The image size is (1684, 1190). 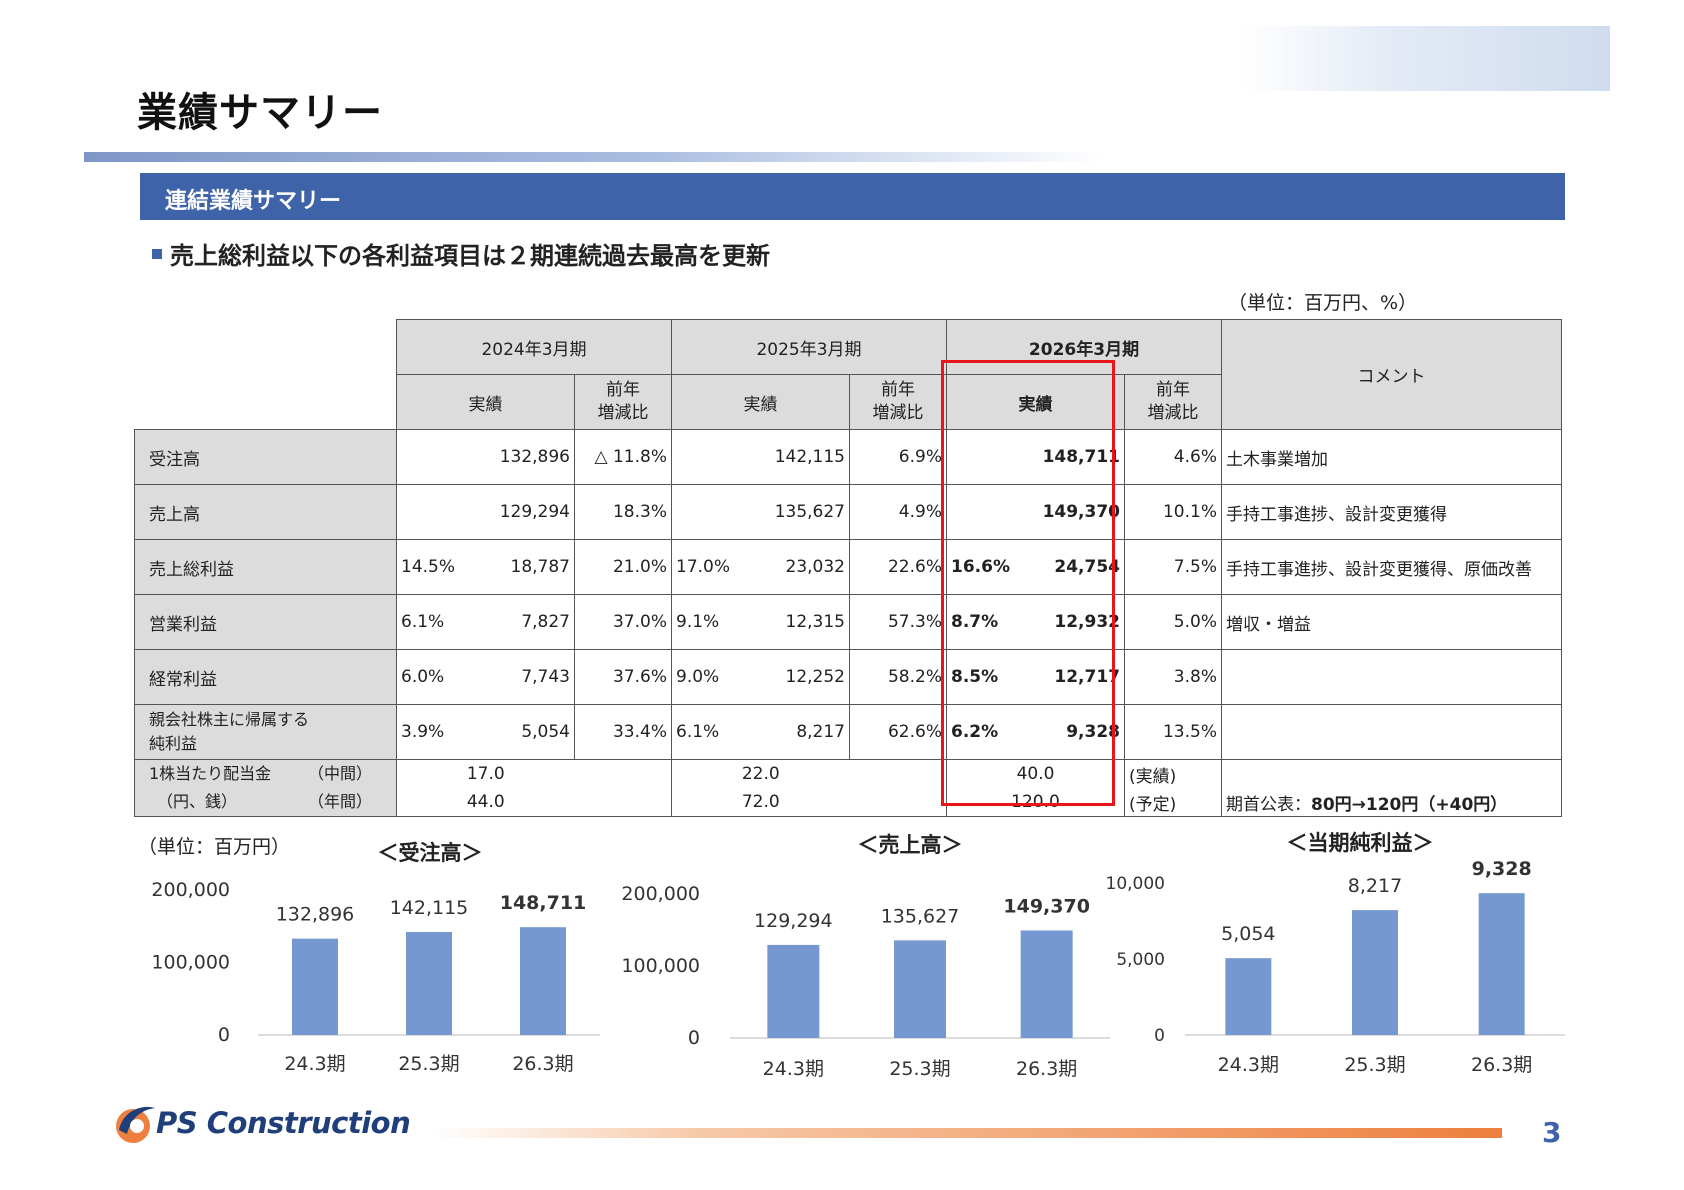 What do you see at coordinates (1079, 732) in the screenshot?
I see `value-cell: 9,328` at bounding box center [1079, 732].